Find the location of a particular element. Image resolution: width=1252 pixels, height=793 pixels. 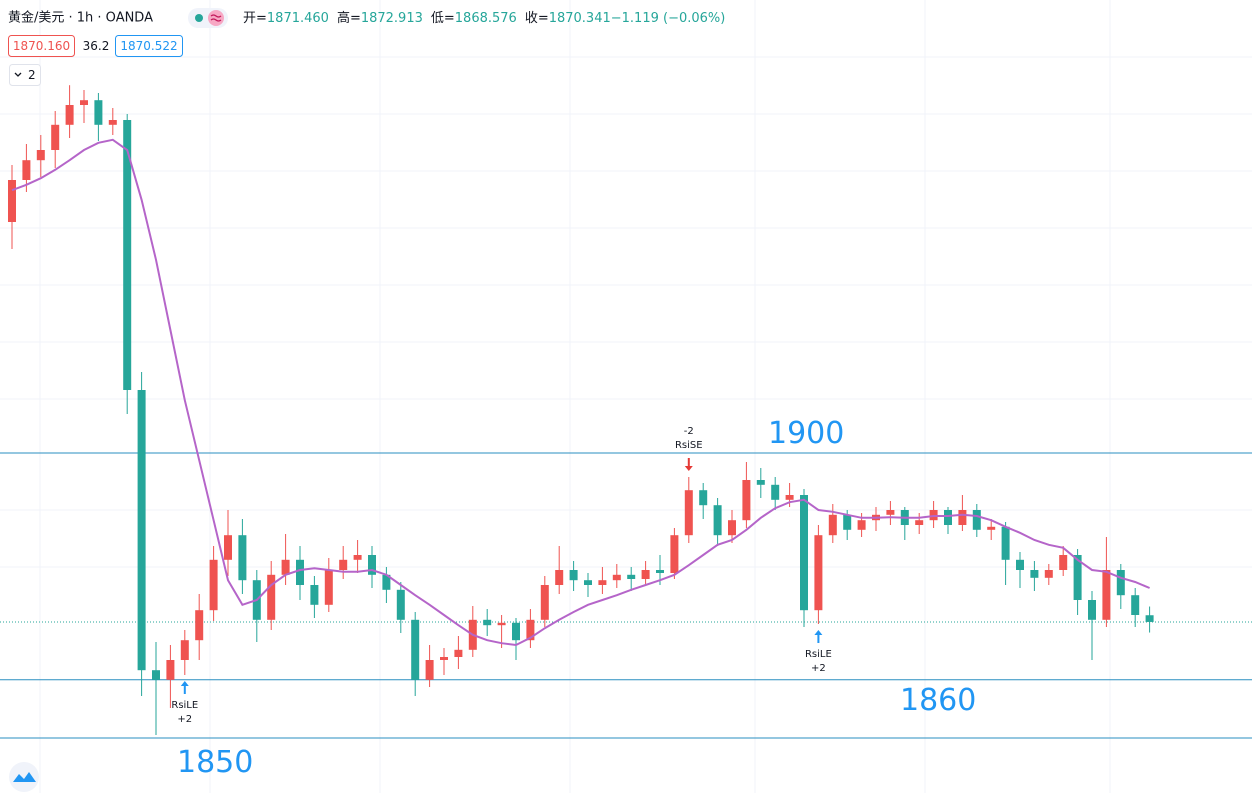

ohlc-value: 1868.576 is located at coordinates (486, 18).